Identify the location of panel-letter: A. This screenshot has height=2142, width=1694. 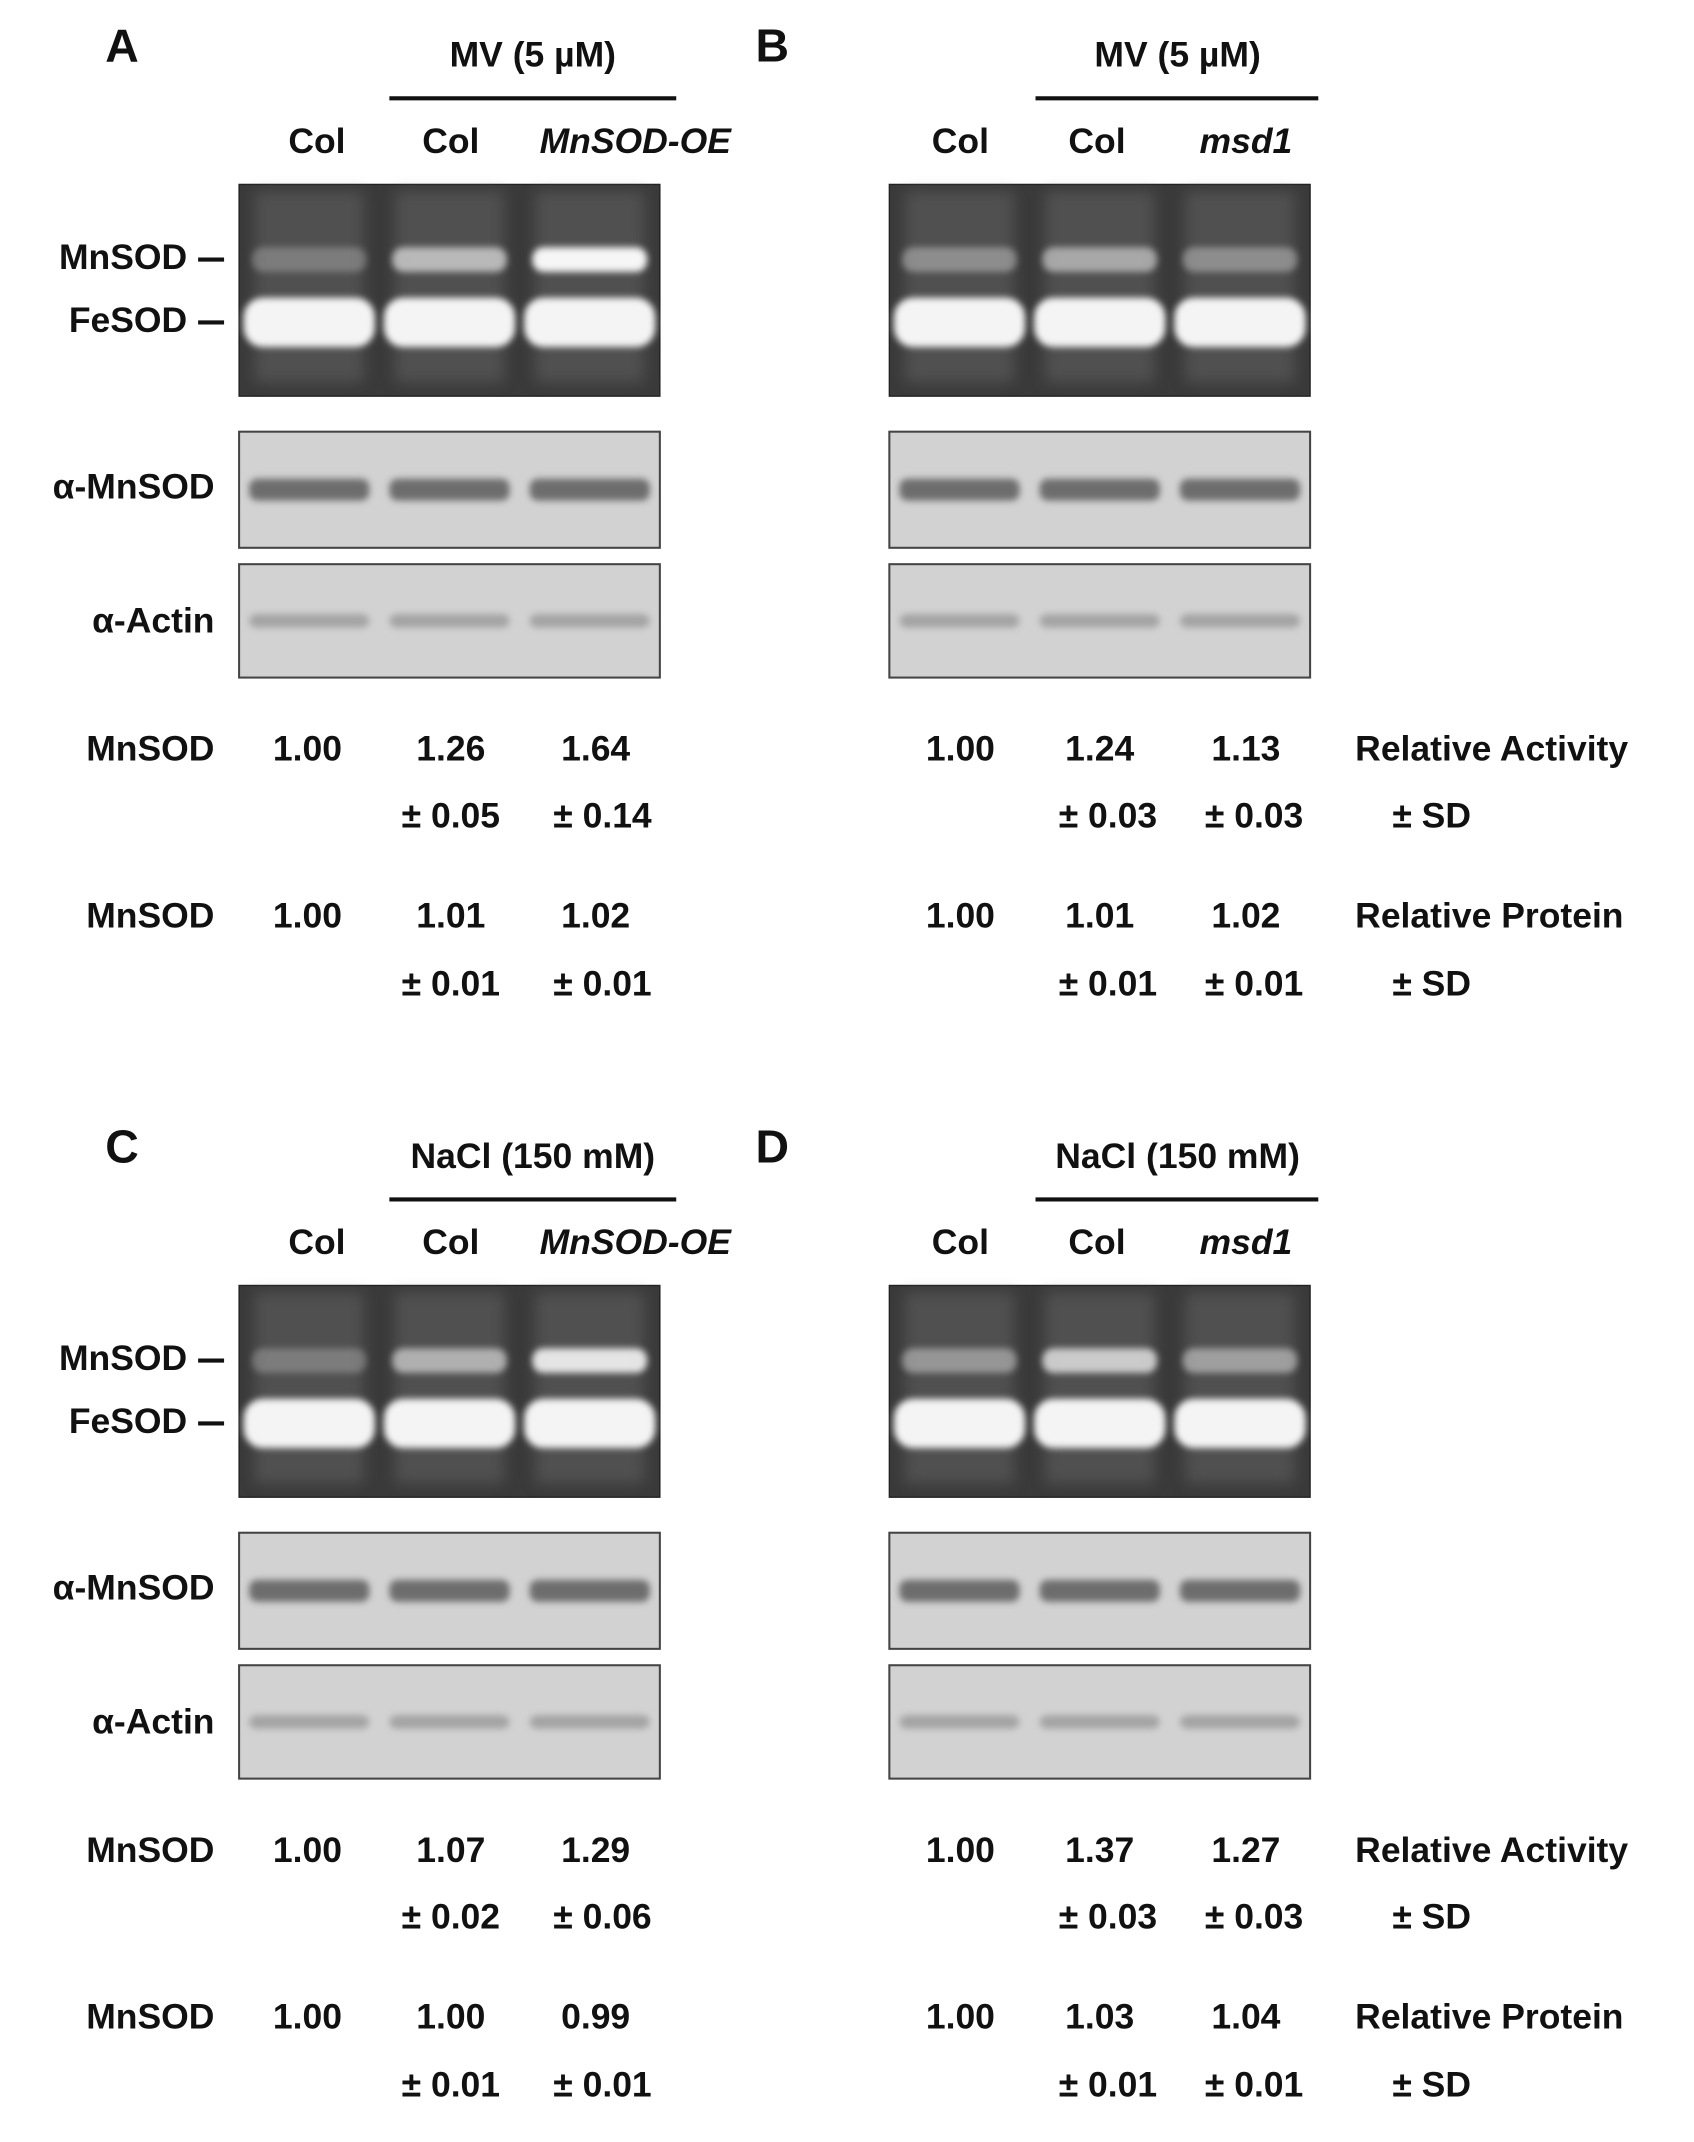
(122, 45).